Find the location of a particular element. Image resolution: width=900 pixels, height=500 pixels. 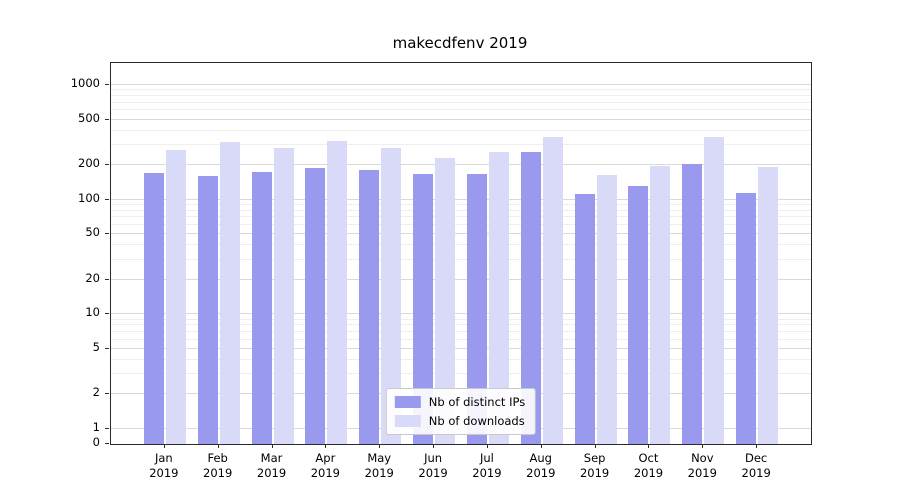

y-tick-label: 500 is located at coordinates (89, 117).